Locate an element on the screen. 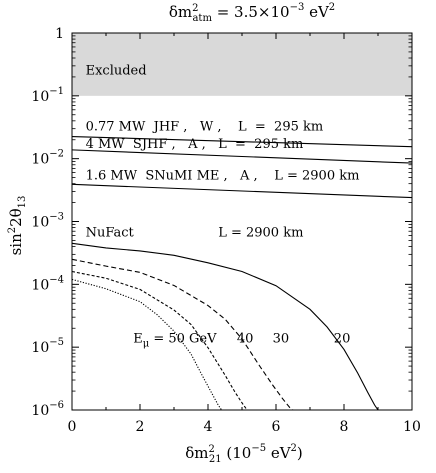 This screenshot has height=473, width=436. y-tick-label: 10⁻¹ is located at coordinates (47, 95).